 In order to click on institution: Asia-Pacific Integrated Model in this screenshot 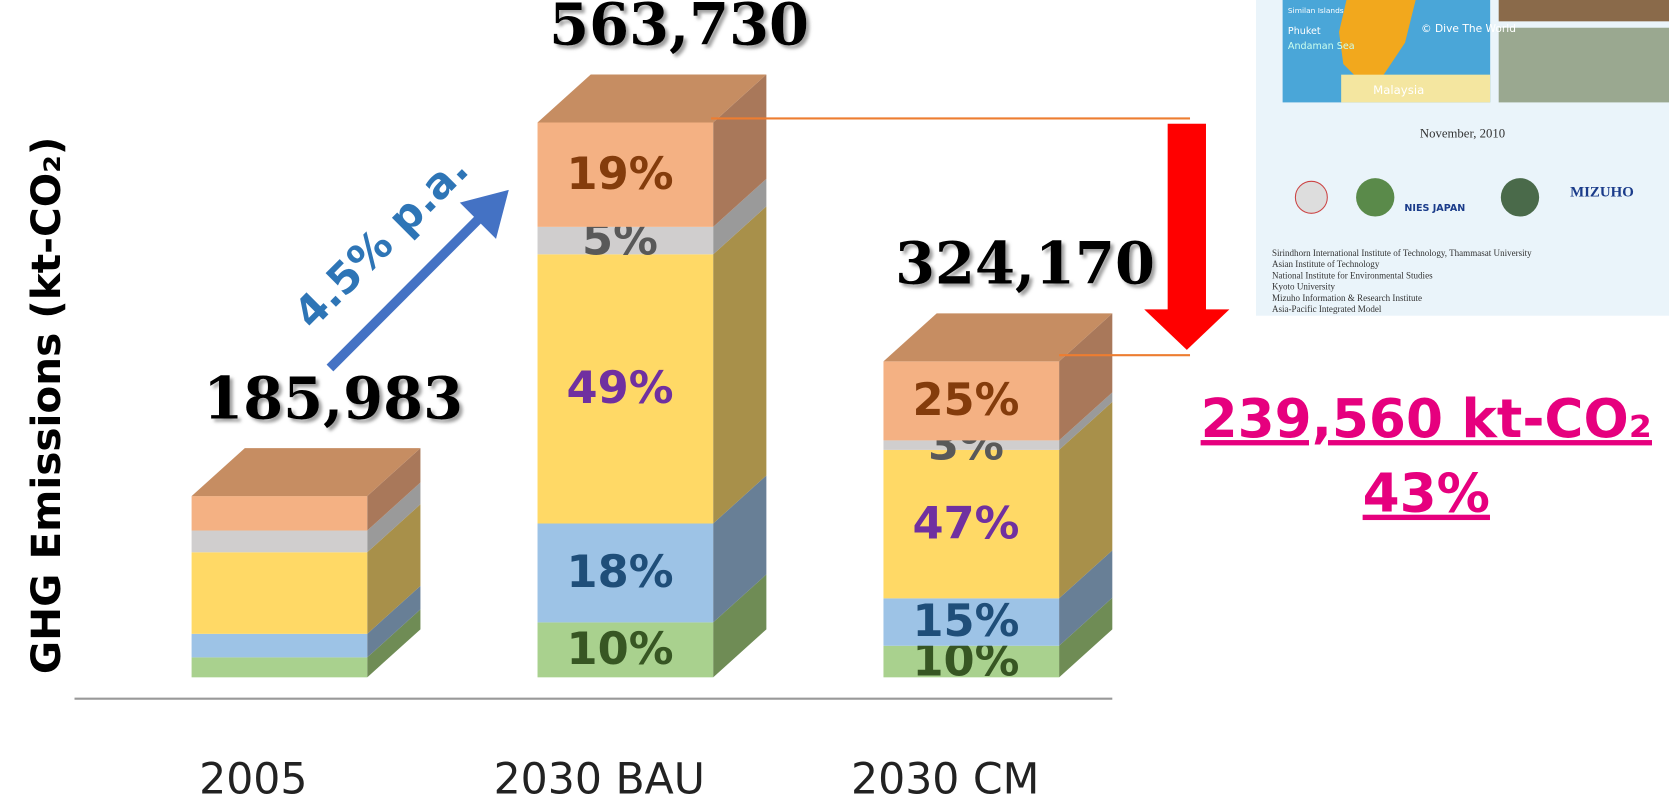, I will do `click(1327, 309)`.